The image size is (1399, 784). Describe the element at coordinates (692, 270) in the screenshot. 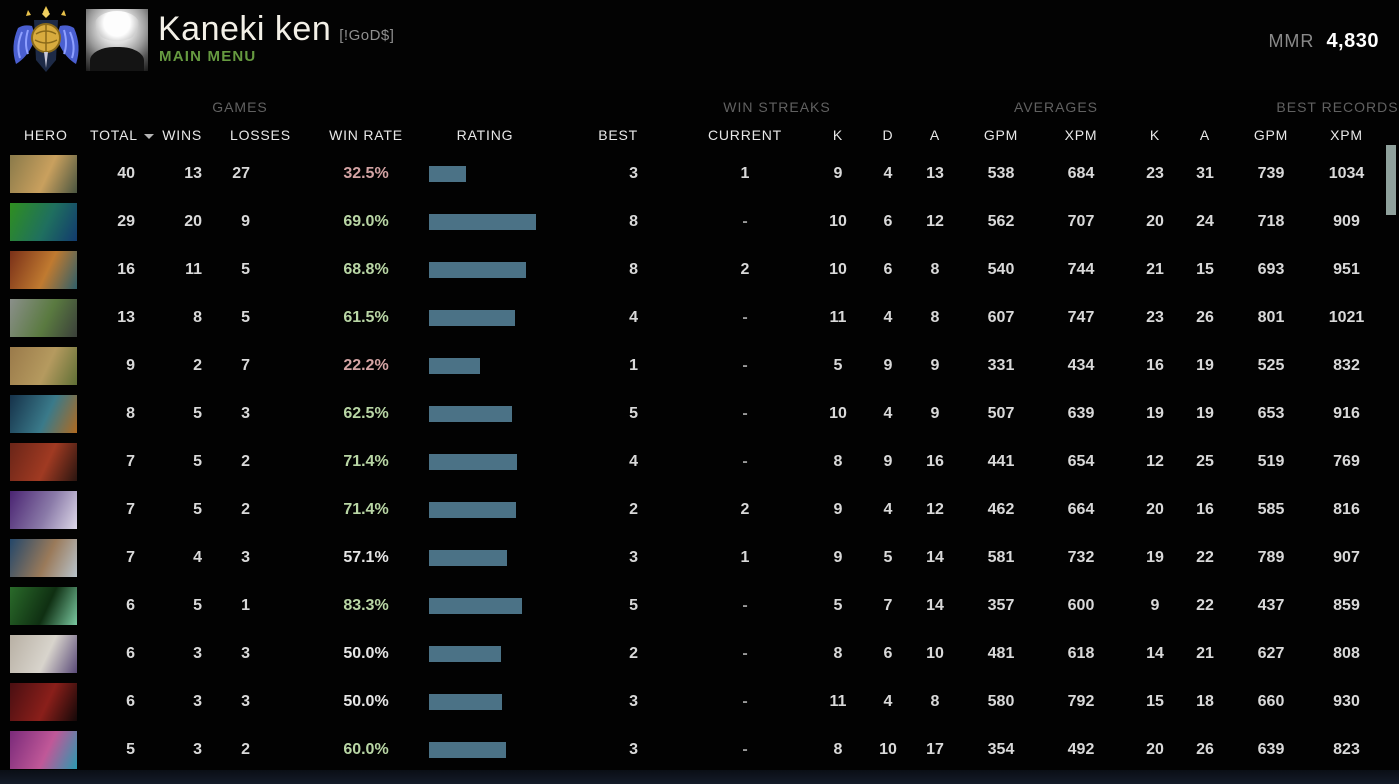

I see `hero-row: 16 11 5 68.8% 8 2 10 6 8 540 744 21 15 693 951` at that location.